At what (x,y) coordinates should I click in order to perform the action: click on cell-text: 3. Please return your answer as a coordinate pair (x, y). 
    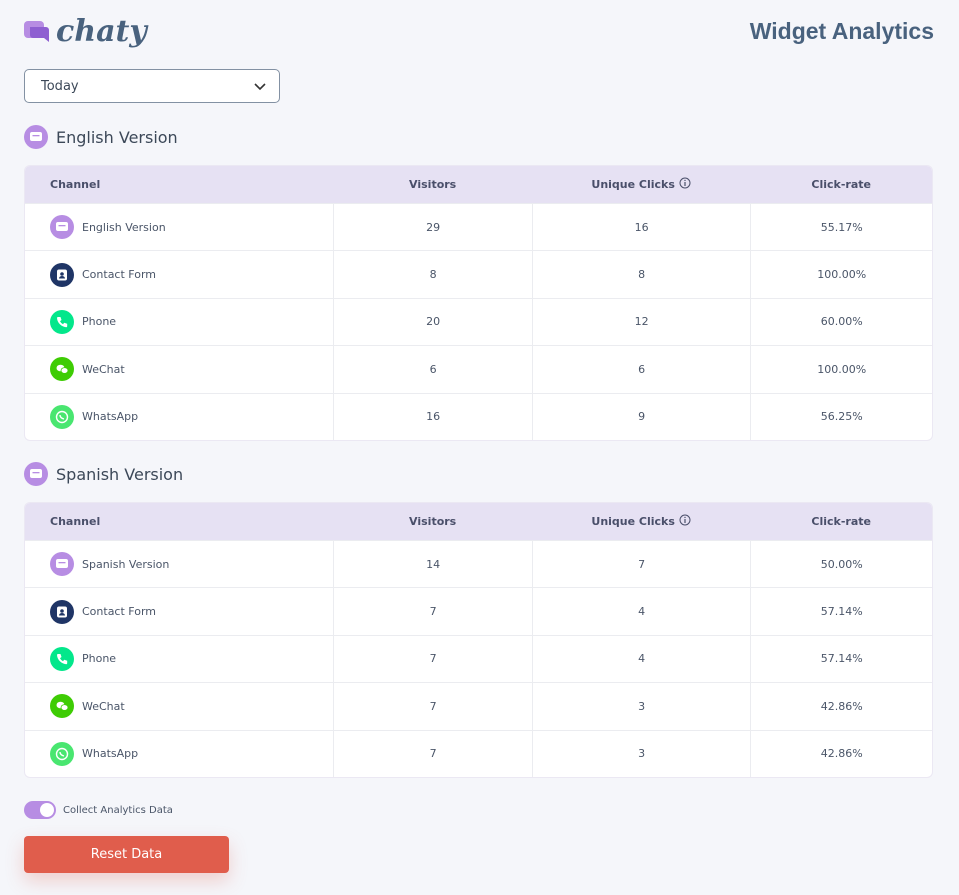
    Looking at the image, I should click on (642, 706).